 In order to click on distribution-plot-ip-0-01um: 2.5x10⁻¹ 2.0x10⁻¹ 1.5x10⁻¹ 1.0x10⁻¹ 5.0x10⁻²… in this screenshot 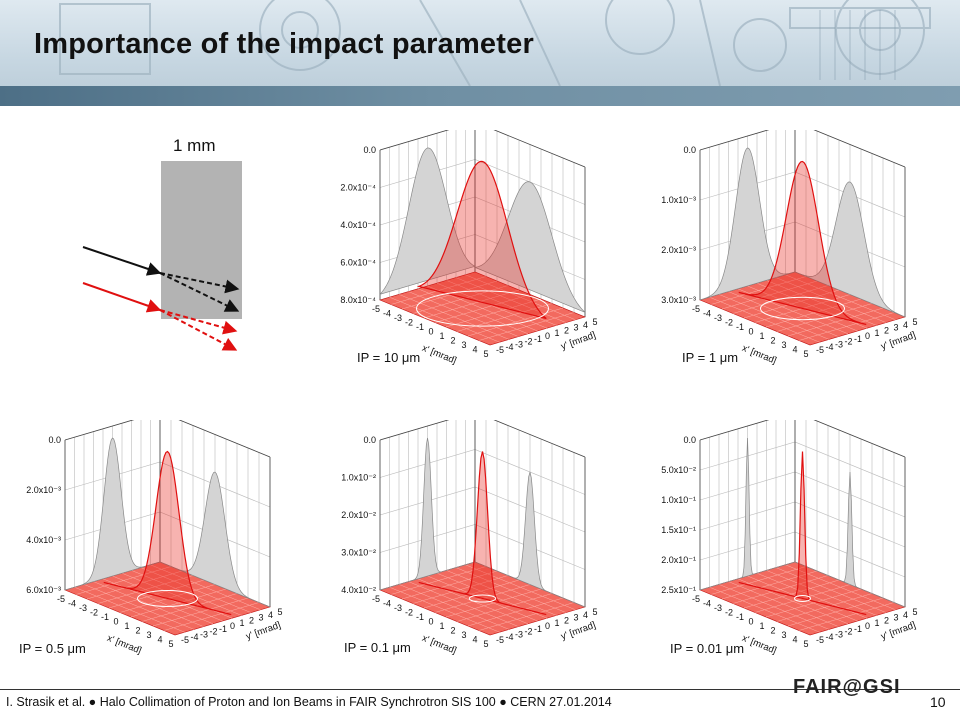, I will do `click(789, 537)`.